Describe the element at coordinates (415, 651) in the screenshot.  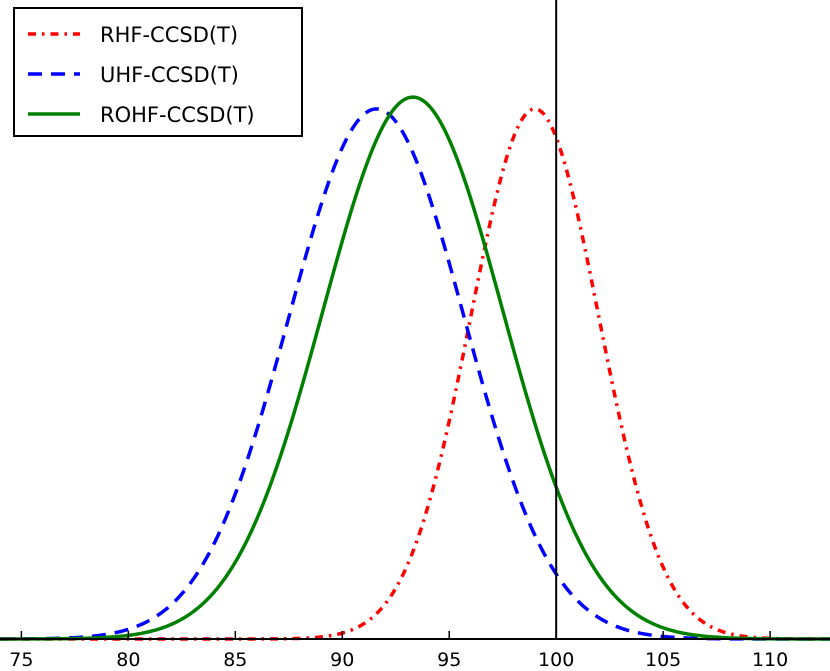
I see `x-axis: 75 80 85 90 95 100 105 110` at that location.